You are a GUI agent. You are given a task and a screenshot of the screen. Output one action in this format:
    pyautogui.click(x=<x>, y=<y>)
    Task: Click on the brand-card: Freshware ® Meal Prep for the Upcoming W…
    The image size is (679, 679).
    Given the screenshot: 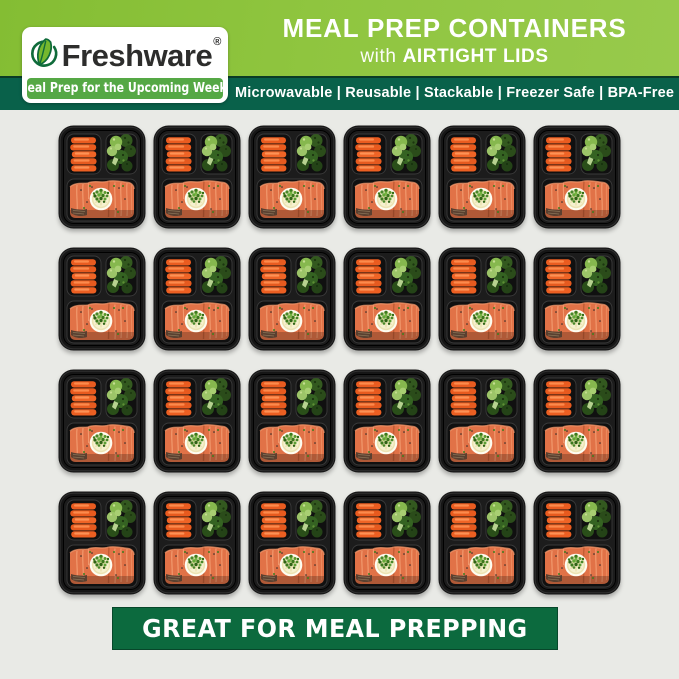 What is the action you would take?
    pyautogui.click(x=125, y=65)
    